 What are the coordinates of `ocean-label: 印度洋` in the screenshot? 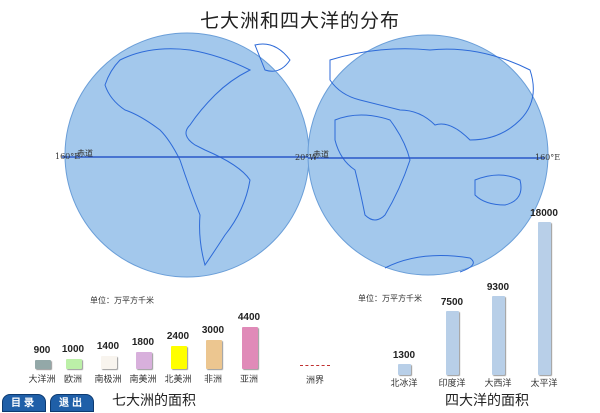 It's located at (452, 384).